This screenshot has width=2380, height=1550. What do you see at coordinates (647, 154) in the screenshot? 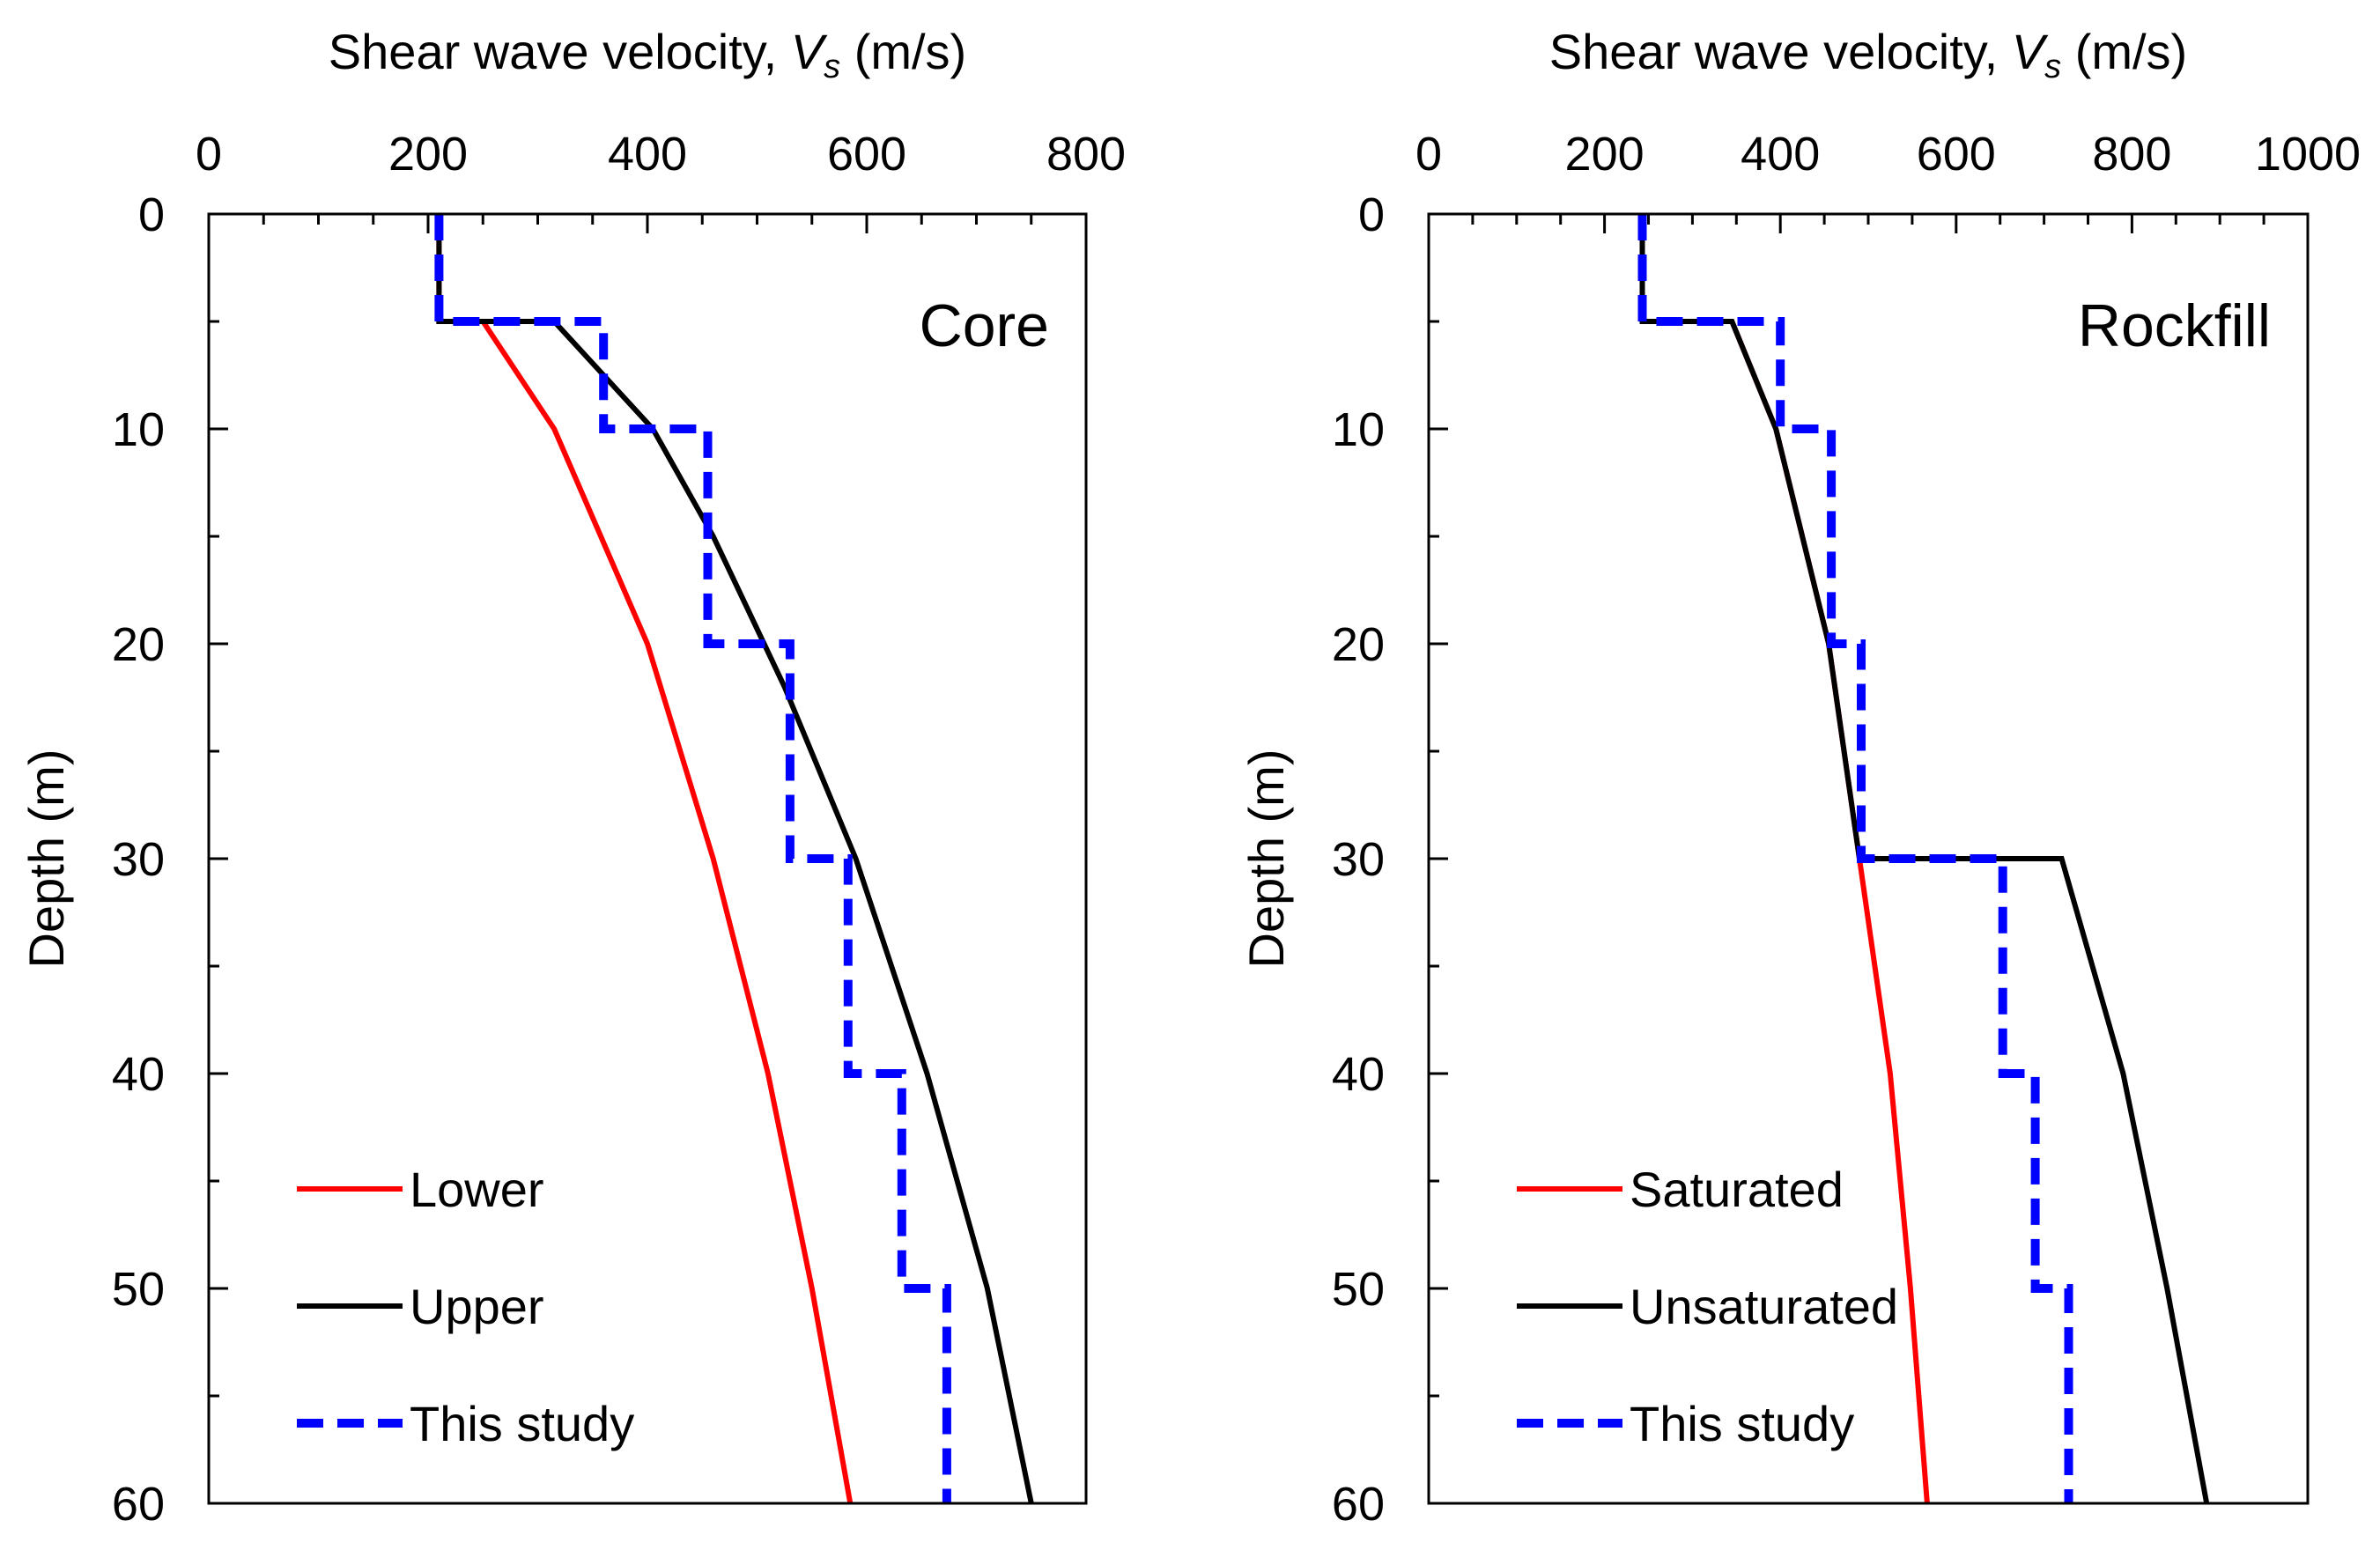
I see `core-x-tick-label-400: 400` at bounding box center [647, 154].